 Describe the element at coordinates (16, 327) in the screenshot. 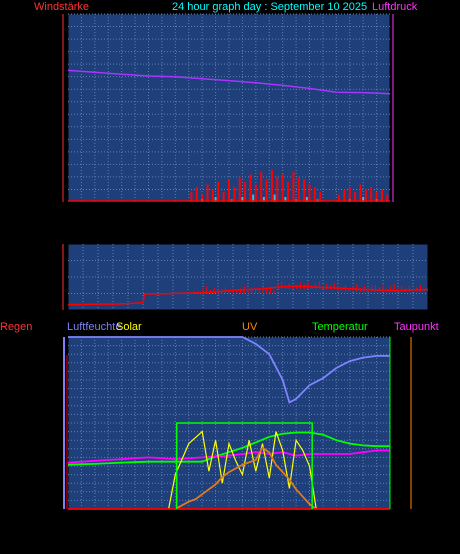

I see `regen-label: Regen` at that location.